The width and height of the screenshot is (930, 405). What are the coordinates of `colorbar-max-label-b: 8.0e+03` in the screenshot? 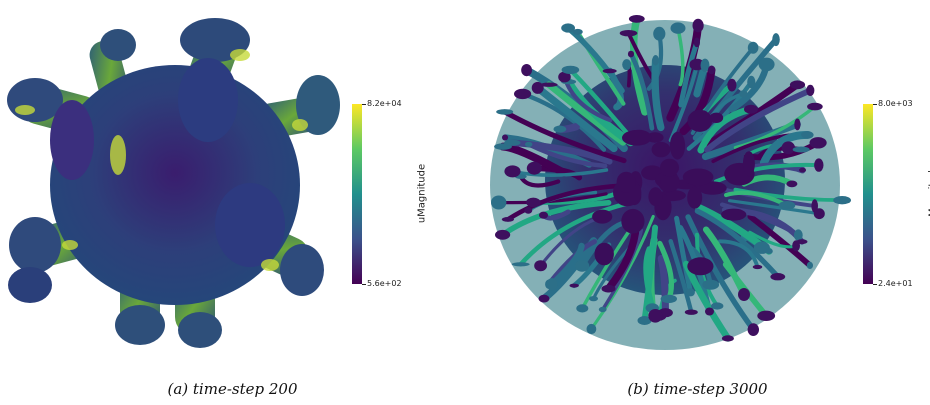 It's located at (893, 103).